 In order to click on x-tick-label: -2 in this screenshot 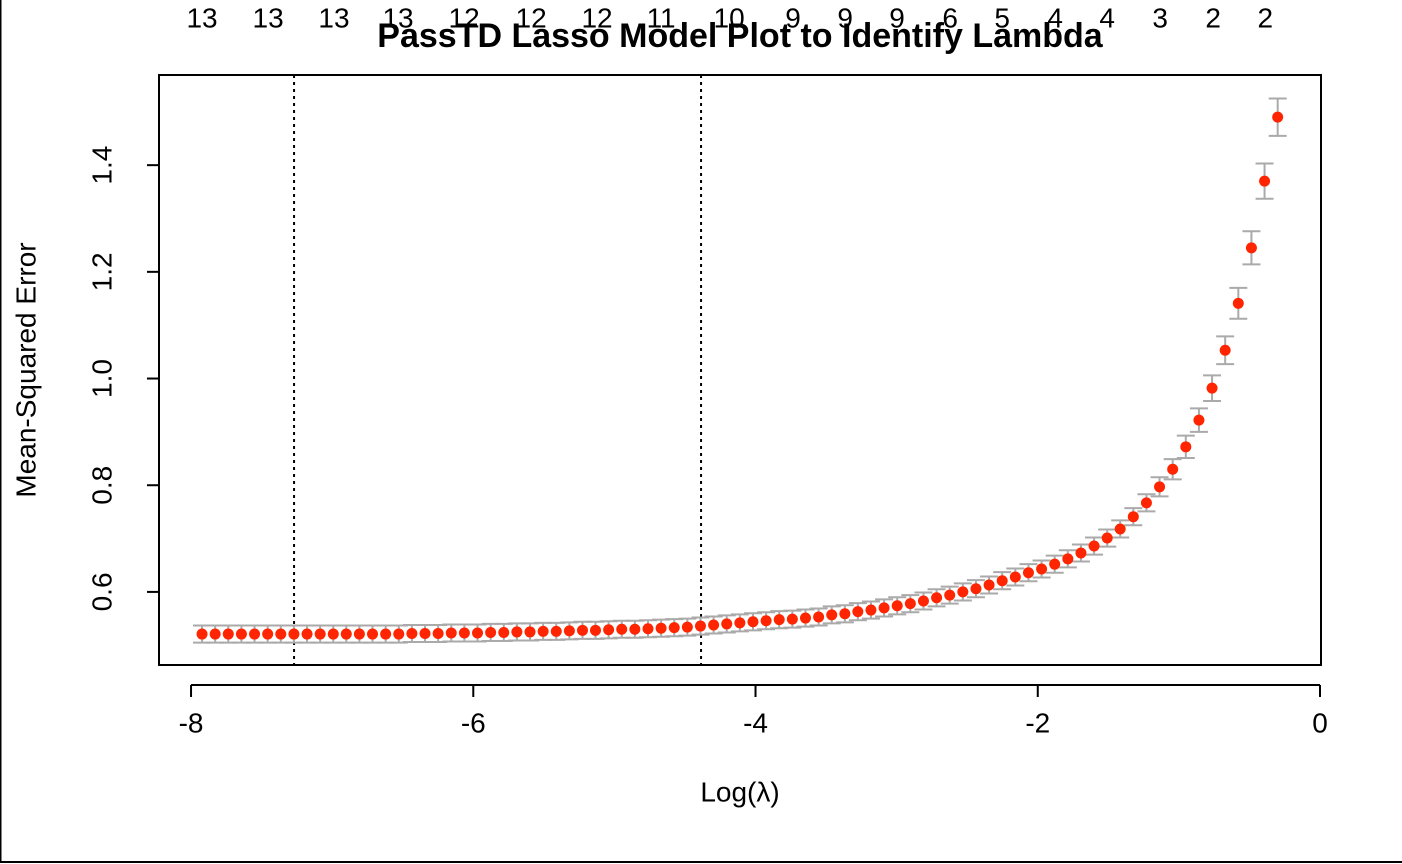, I will do `click(1037, 722)`.